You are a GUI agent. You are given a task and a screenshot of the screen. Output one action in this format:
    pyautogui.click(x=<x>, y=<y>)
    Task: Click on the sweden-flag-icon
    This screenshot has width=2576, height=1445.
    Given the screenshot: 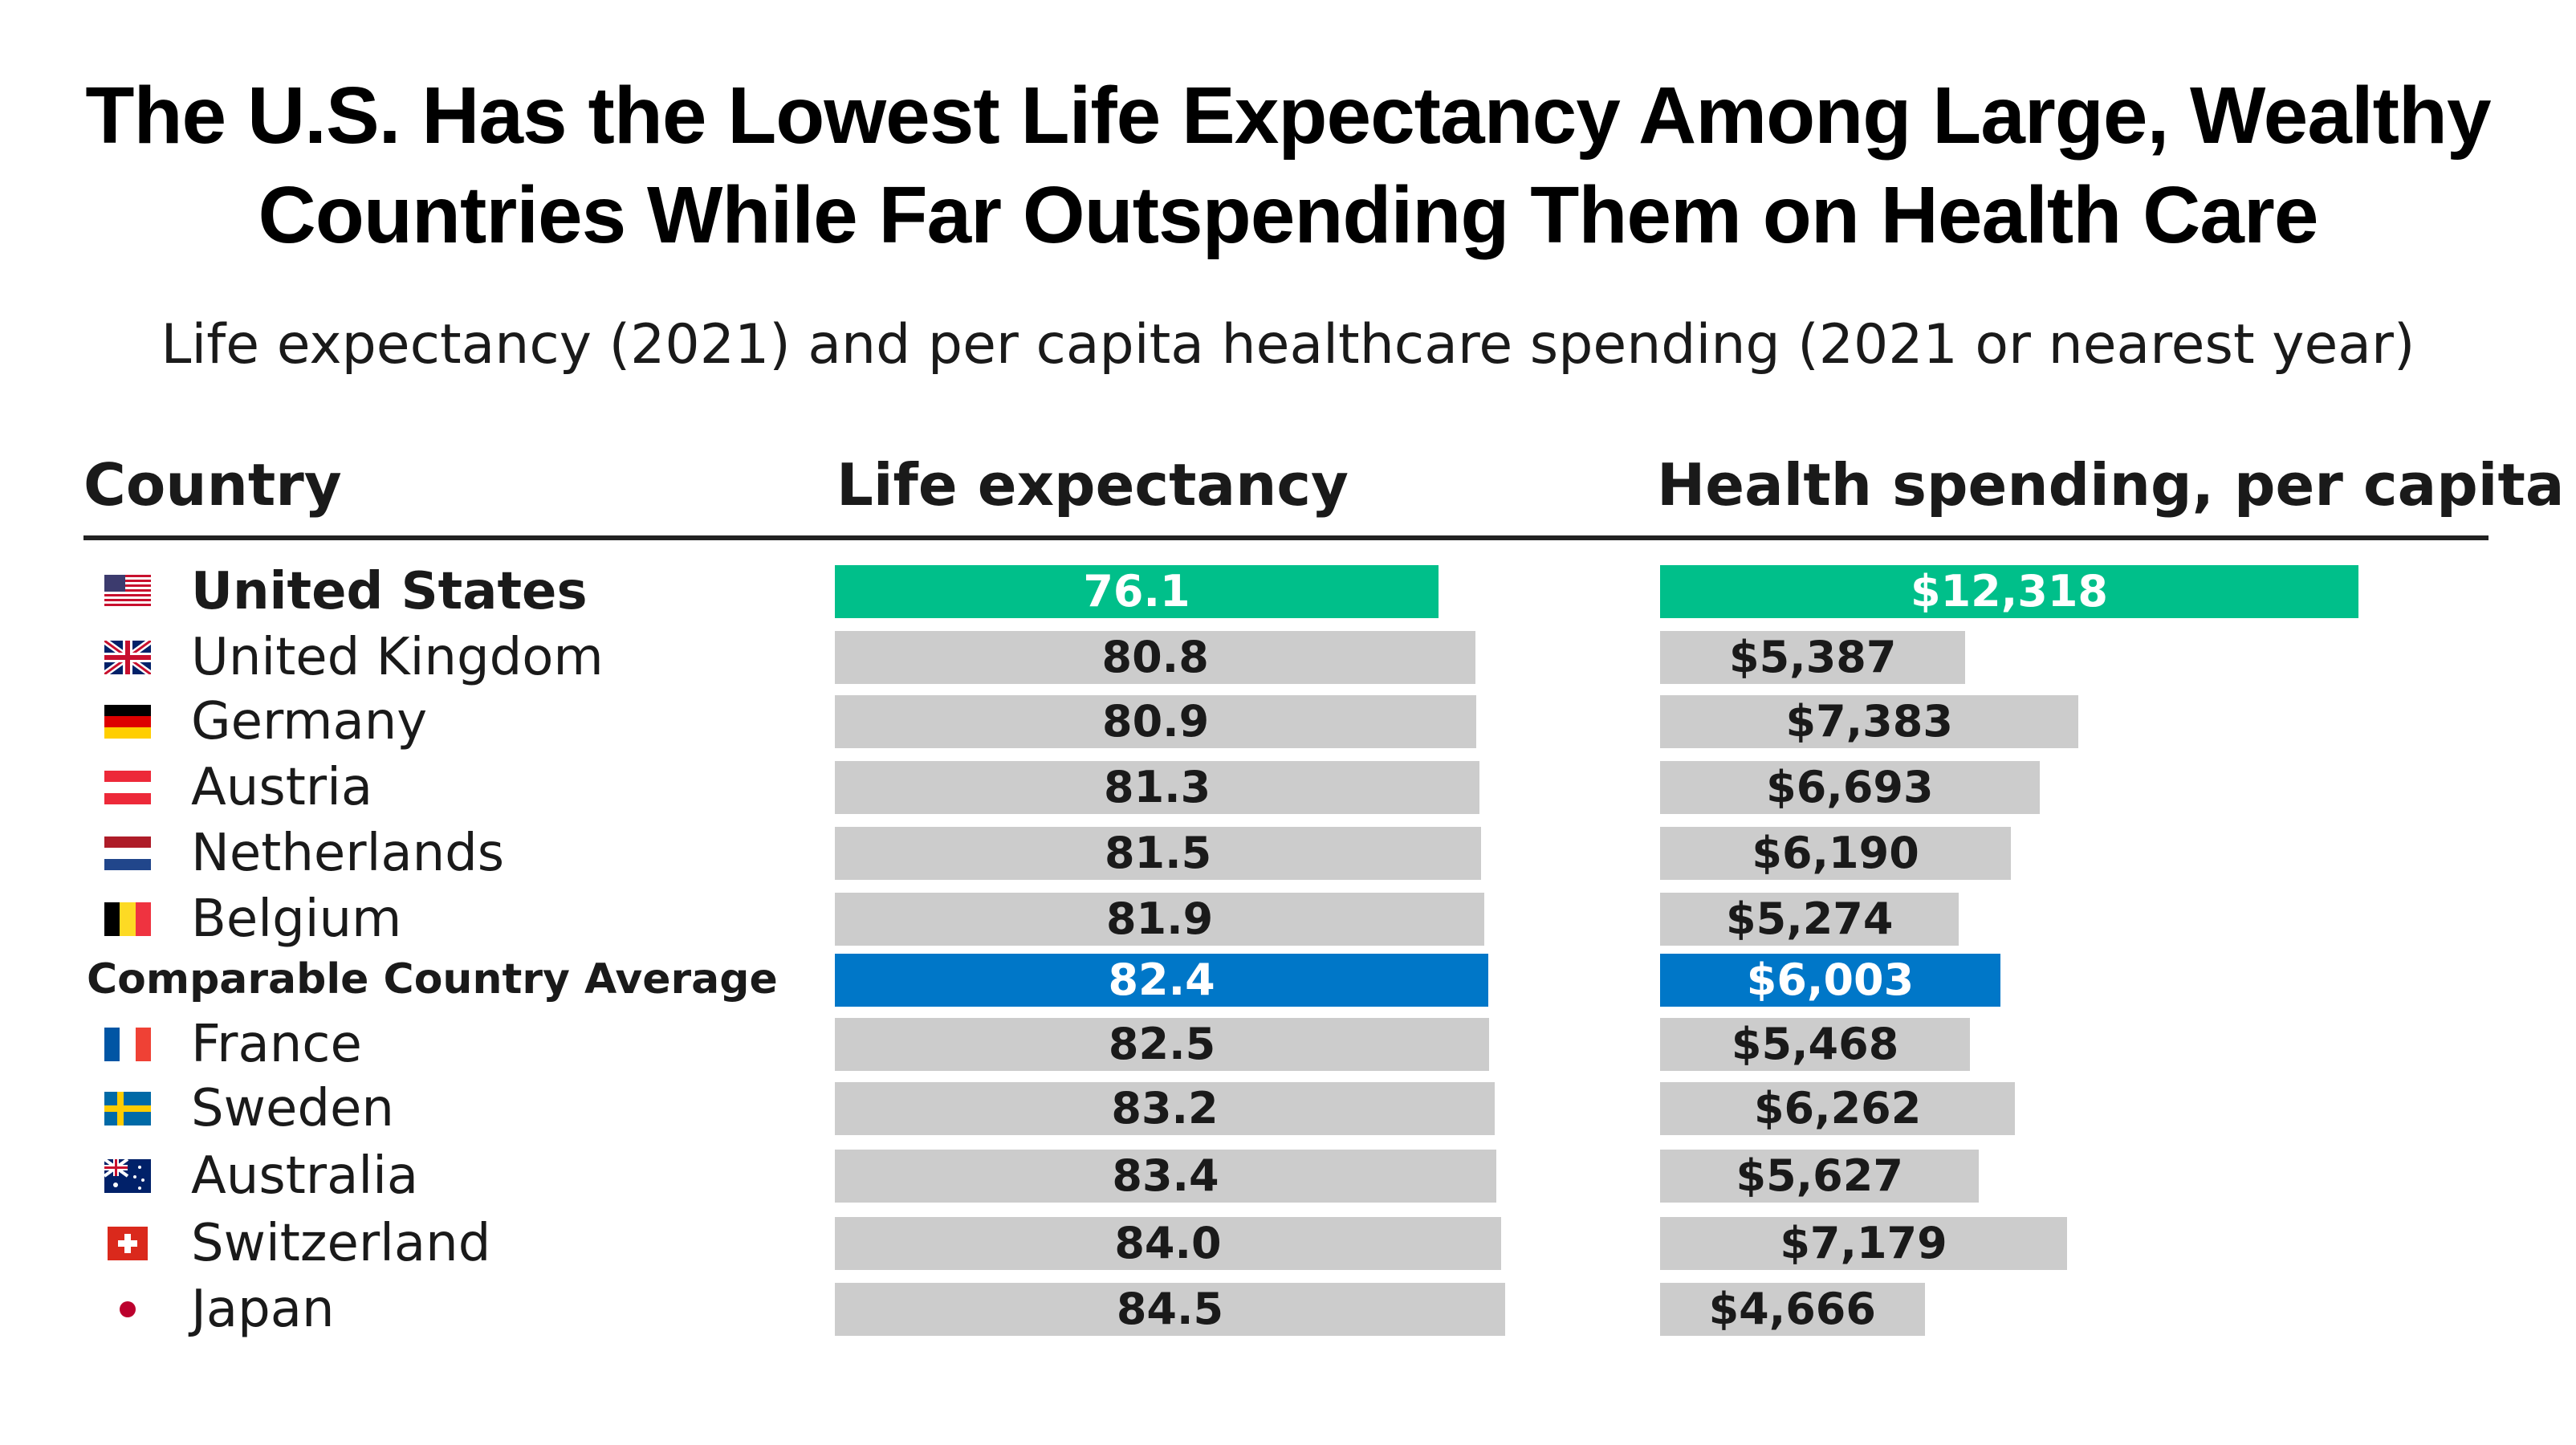 What is the action you would take?
    pyautogui.click(x=128, y=1109)
    